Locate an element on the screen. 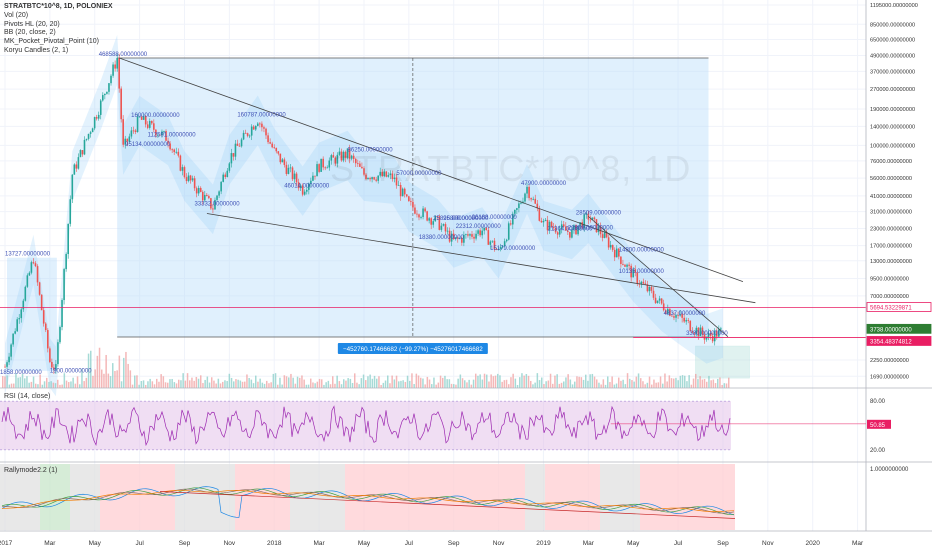  rsi-axis-label: 20.00 is located at coordinates (878, 451).